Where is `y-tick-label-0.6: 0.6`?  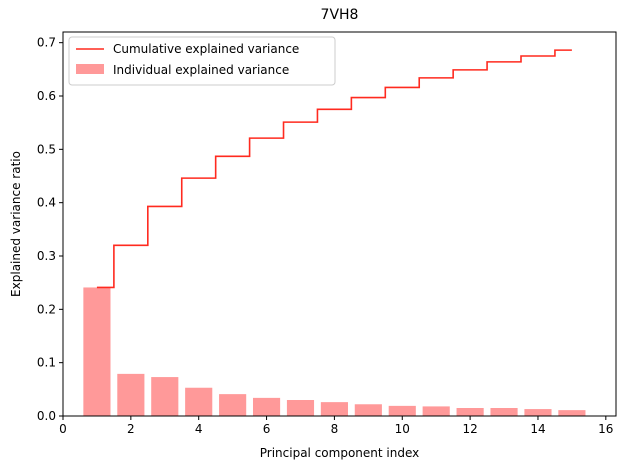
y-tick-label-0.6: 0.6 is located at coordinates (46, 96).